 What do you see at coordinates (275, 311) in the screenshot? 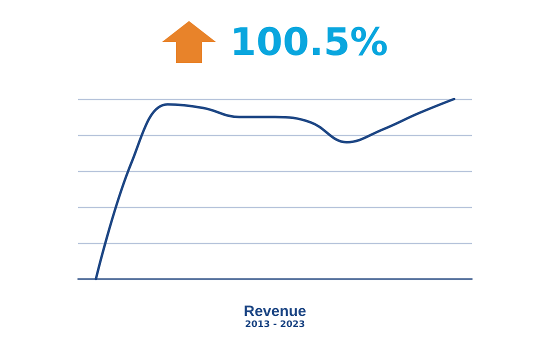
I see `x-axis-title: Revenue` at bounding box center [275, 311].